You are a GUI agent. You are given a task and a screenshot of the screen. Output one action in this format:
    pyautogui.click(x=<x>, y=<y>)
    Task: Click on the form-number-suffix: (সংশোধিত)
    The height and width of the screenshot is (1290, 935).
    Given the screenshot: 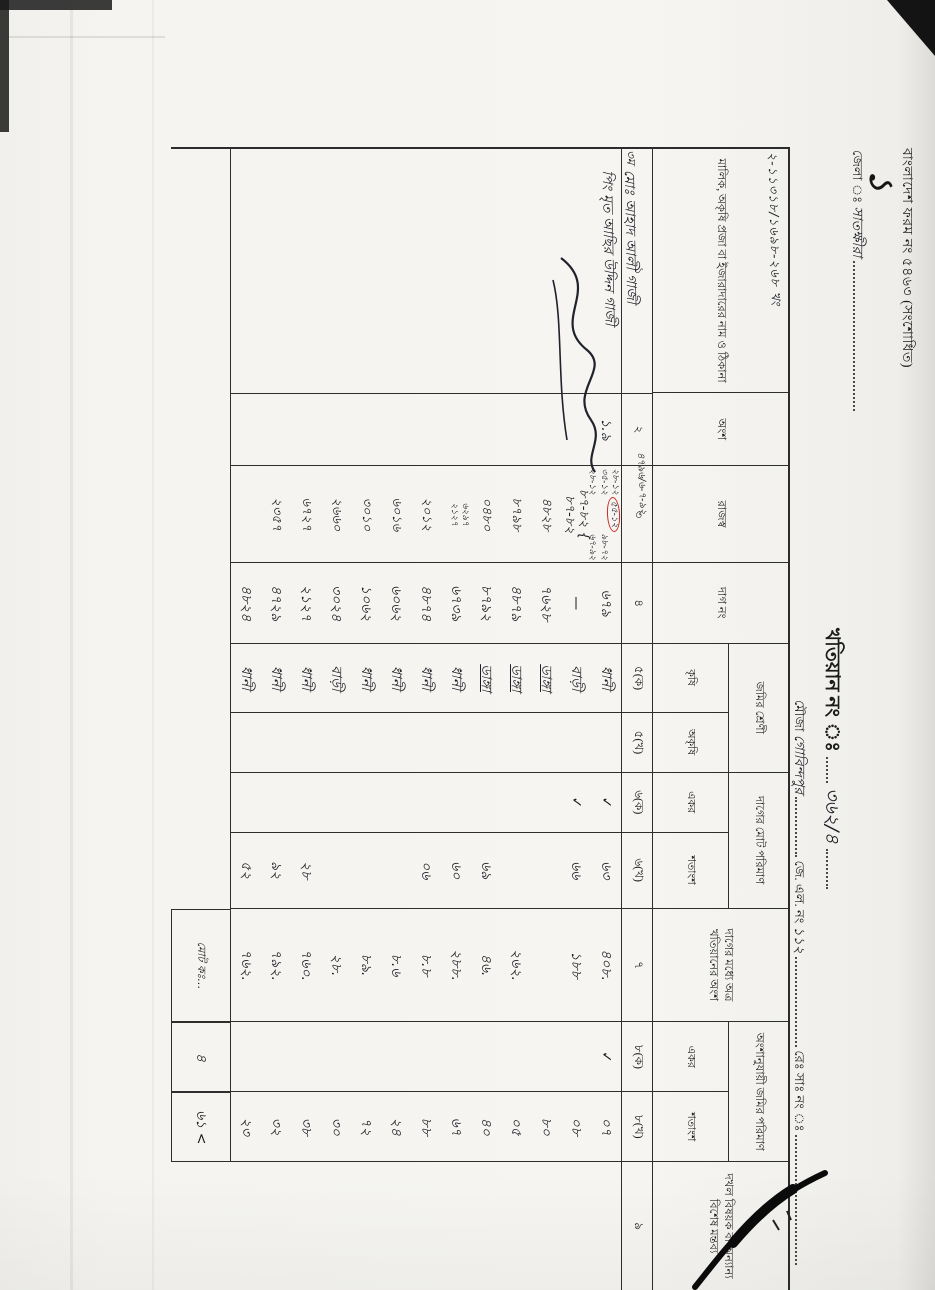 What is the action you would take?
    pyautogui.click(x=906, y=334)
    